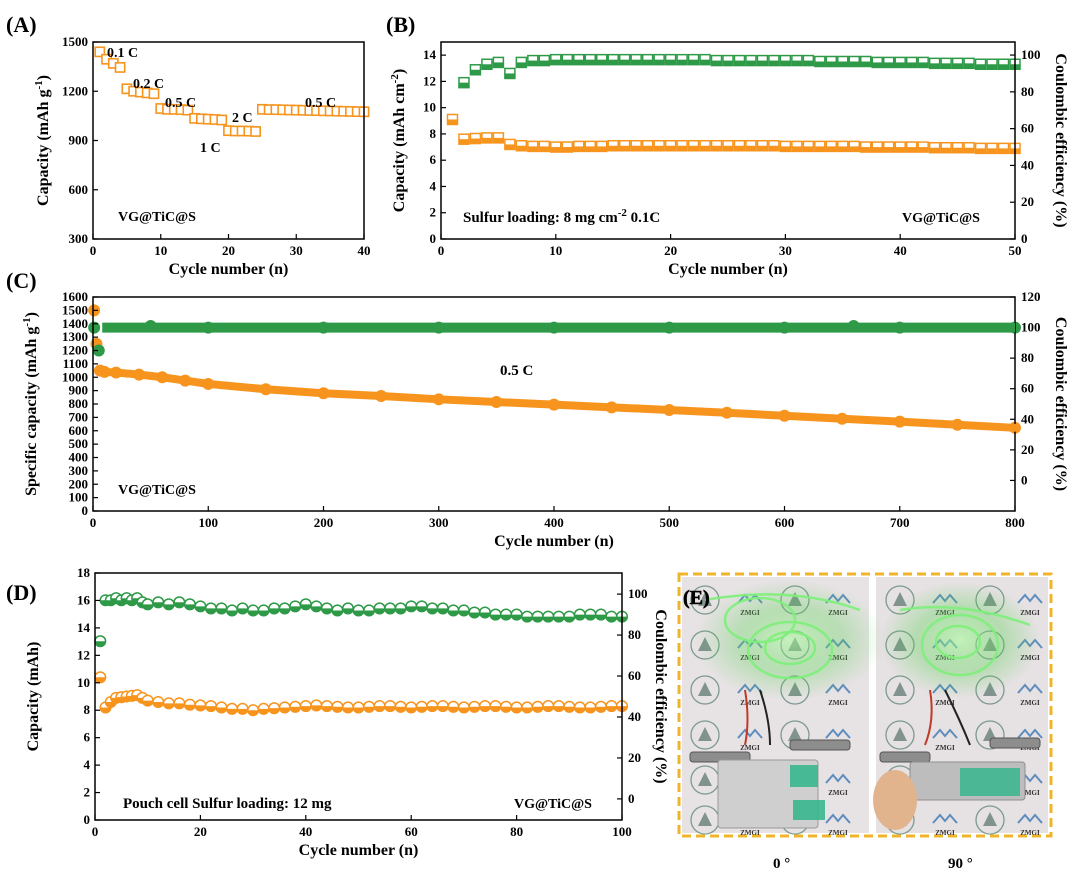 The width and height of the screenshot is (1080, 885). What do you see at coordinates (638, 593) in the screenshot?
I see `y2-tick-label: 100` at bounding box center [638, 593].